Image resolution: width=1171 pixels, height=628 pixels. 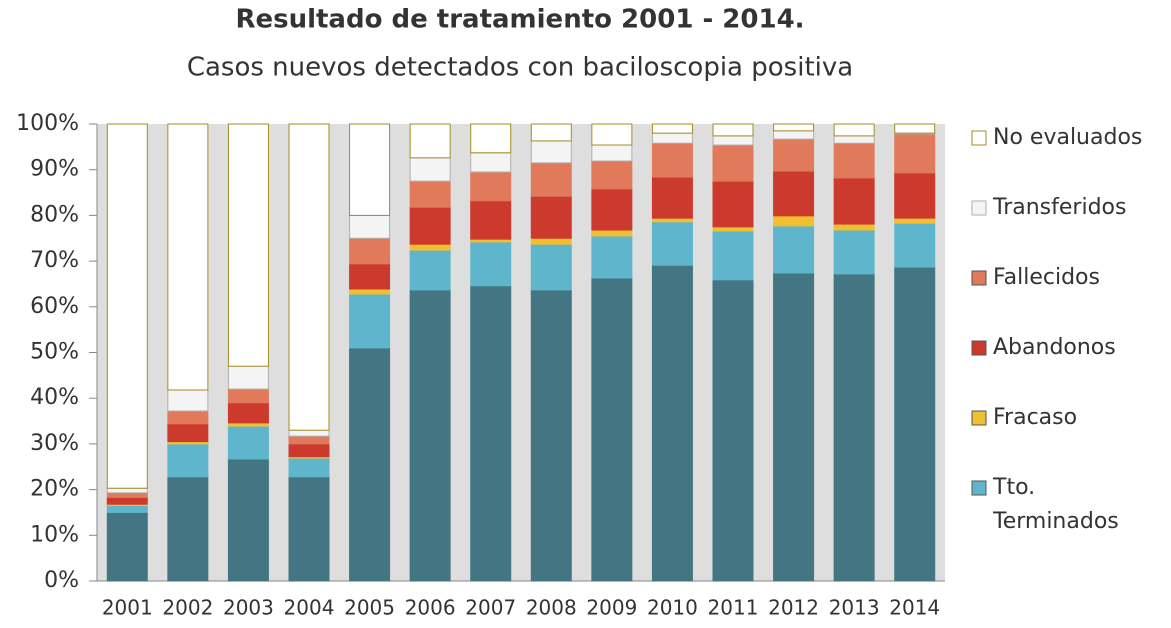 I want to click on y-tick-label: 40%, so click(x=54, y=397).